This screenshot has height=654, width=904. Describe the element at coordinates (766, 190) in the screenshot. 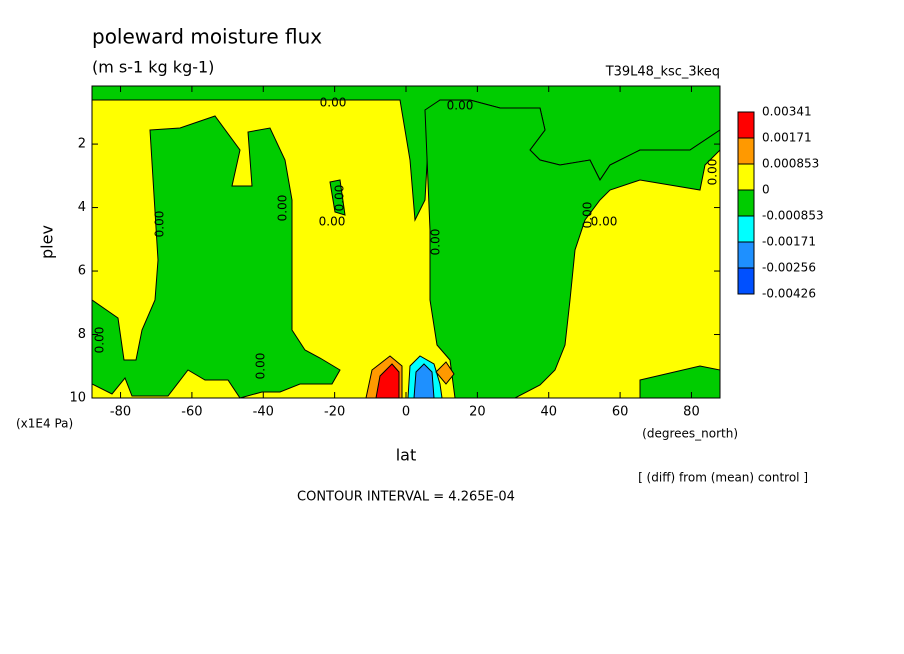

I see `colorbar-label: 0` at that location.